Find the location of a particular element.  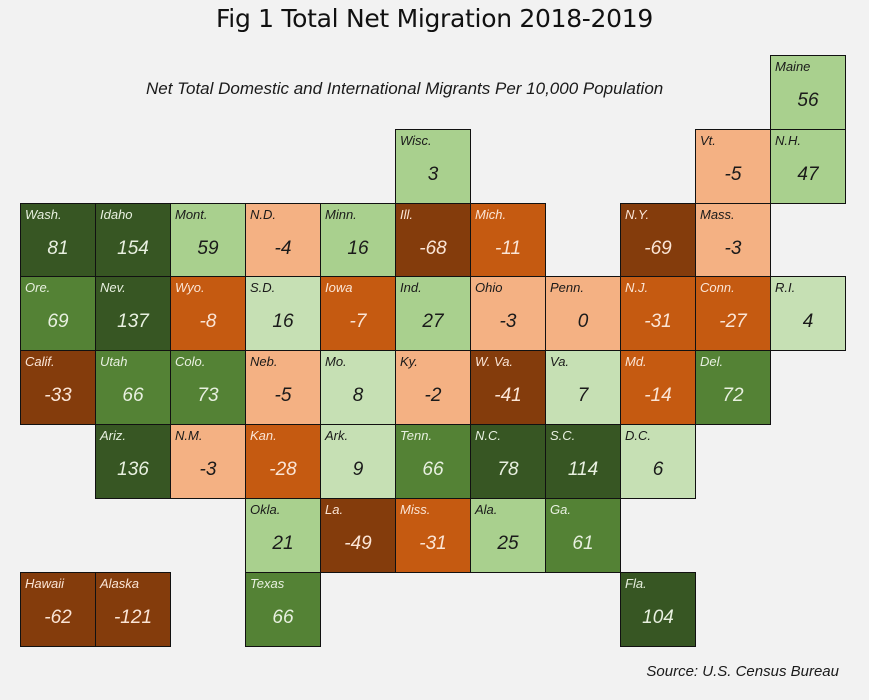

state-value: 72 is located at coordinates (733, 395).